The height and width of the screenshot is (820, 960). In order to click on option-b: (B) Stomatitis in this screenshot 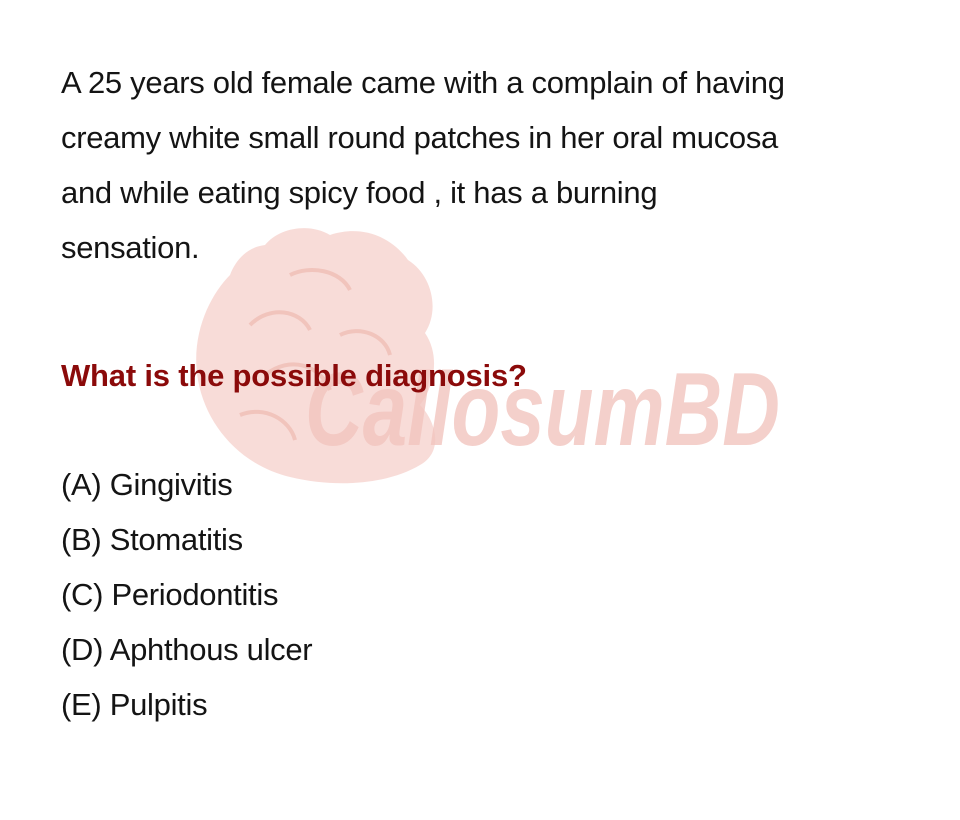, I will do `click(152, 539)`.